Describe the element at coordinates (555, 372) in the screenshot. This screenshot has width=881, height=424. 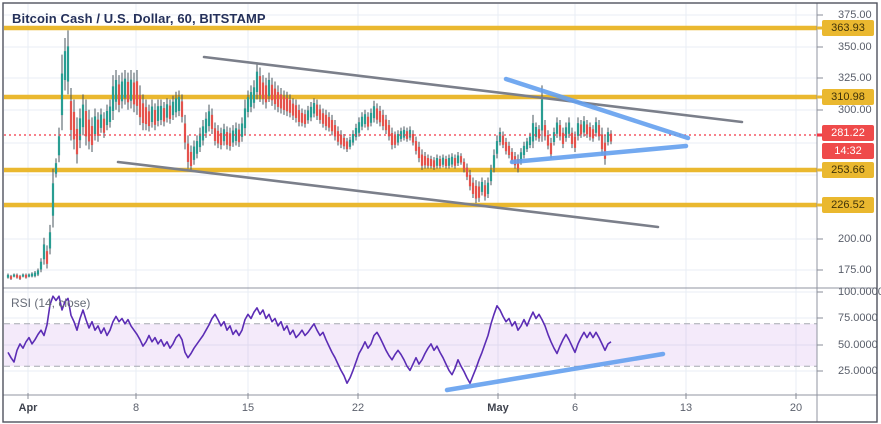
I see `trendline-rsi-support` at that location.